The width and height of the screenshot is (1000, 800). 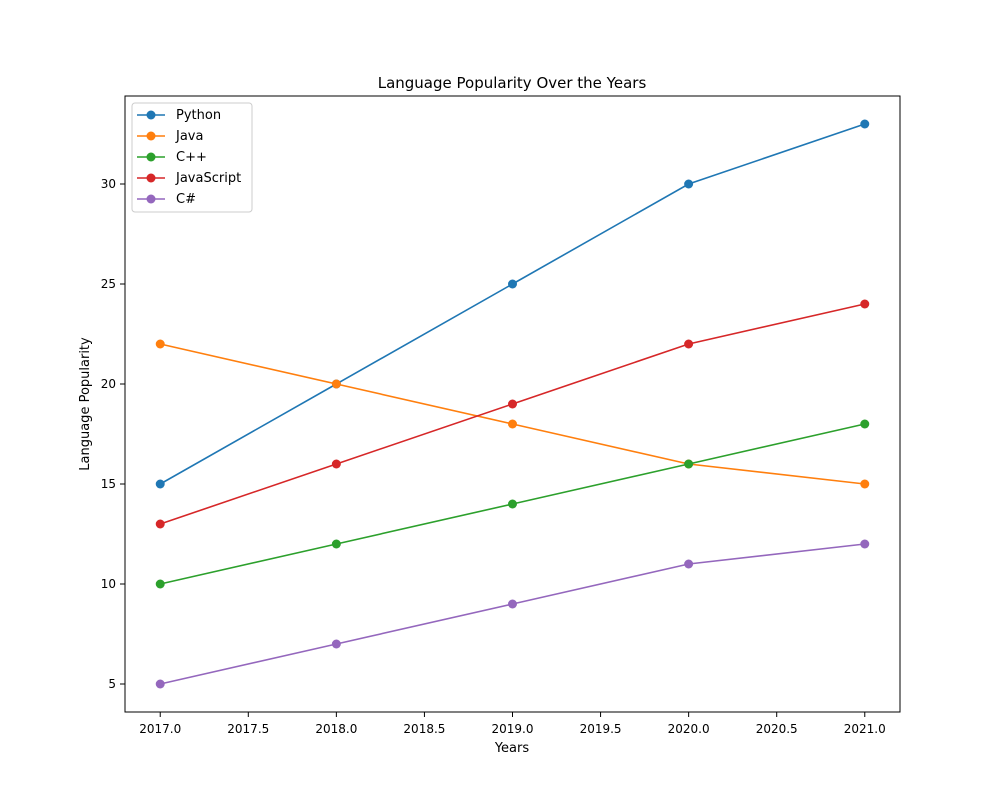 What do you see at coordinates (108, 484) in the screenshot?
I see `y-tick-label: 15` at bounding box center [108, 484].